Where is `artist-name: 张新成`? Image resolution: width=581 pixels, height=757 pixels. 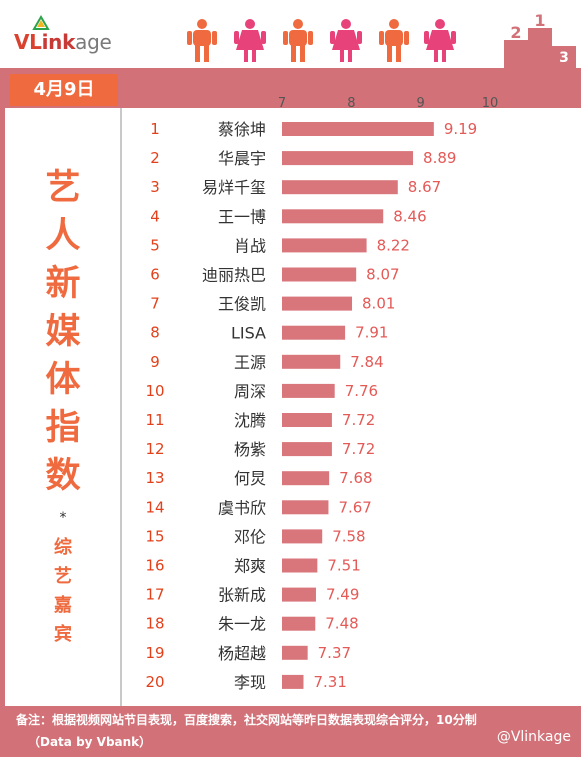
artist-name: 张新成 is located at coordinates (242, 595).